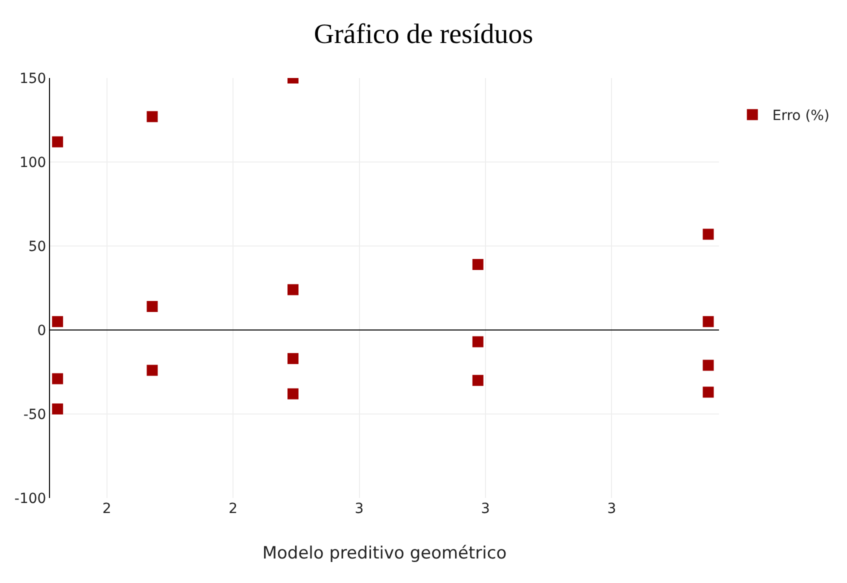  Describe the element at coordinates (32, 78) in the screenshot. I see `y-tick-label: 150` at that location.